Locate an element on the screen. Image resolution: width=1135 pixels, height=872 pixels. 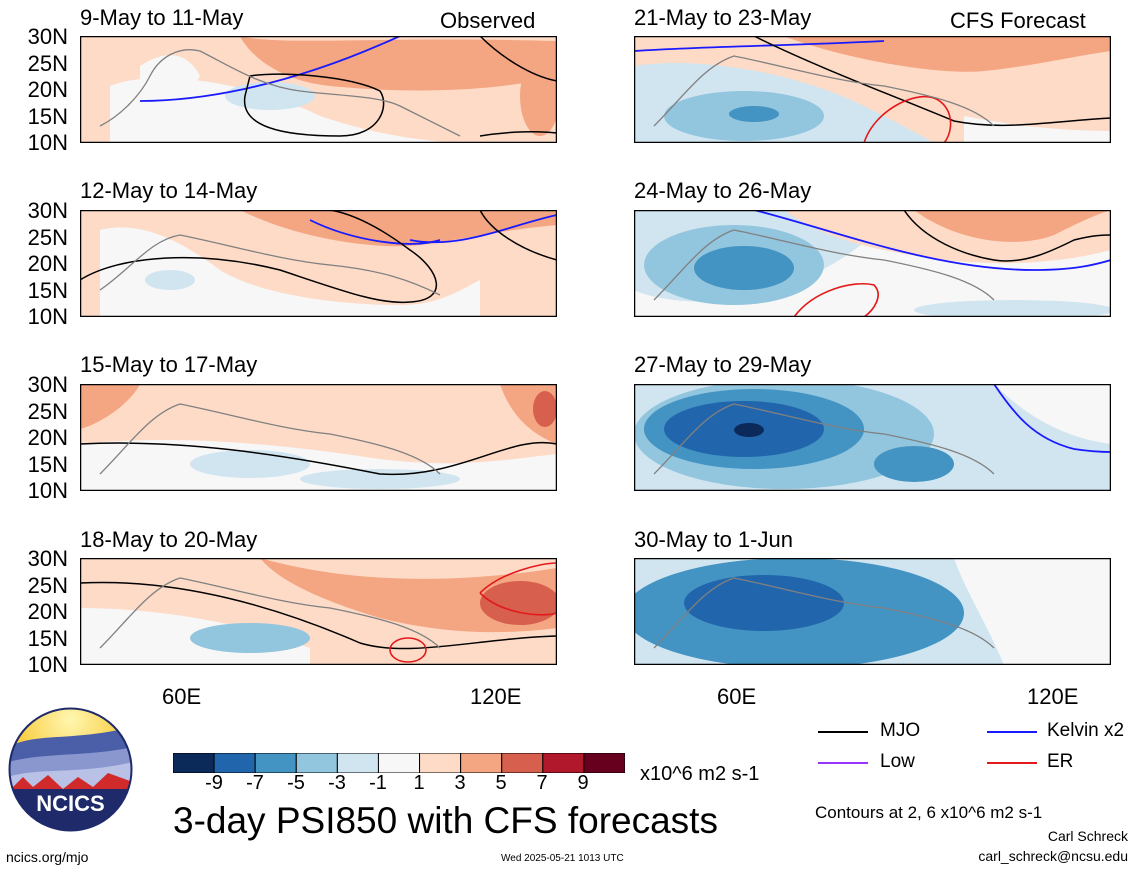
panel-title-1: 9-May to 11-May is located at coordinates (162, 17).